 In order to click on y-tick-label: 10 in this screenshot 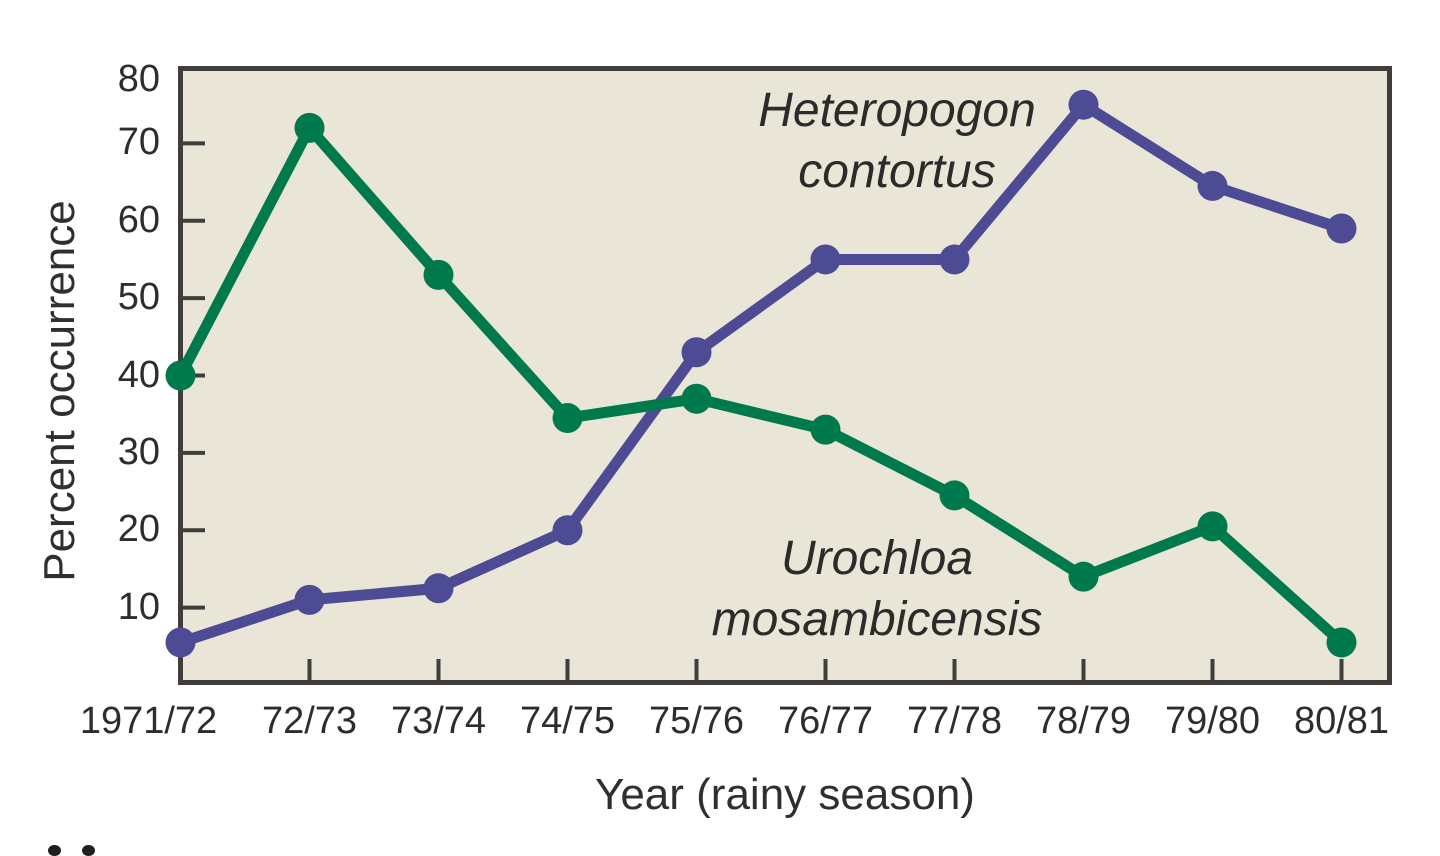, I will do `click(100, 608)`.